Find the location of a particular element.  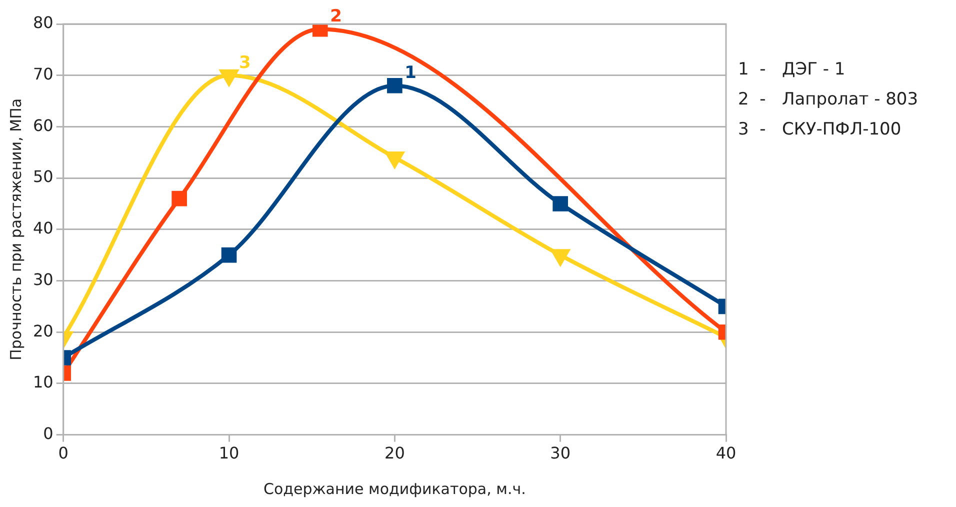

x-axis-title: Содержание модификатора, м.ч. is located at coordinates (395, 489).